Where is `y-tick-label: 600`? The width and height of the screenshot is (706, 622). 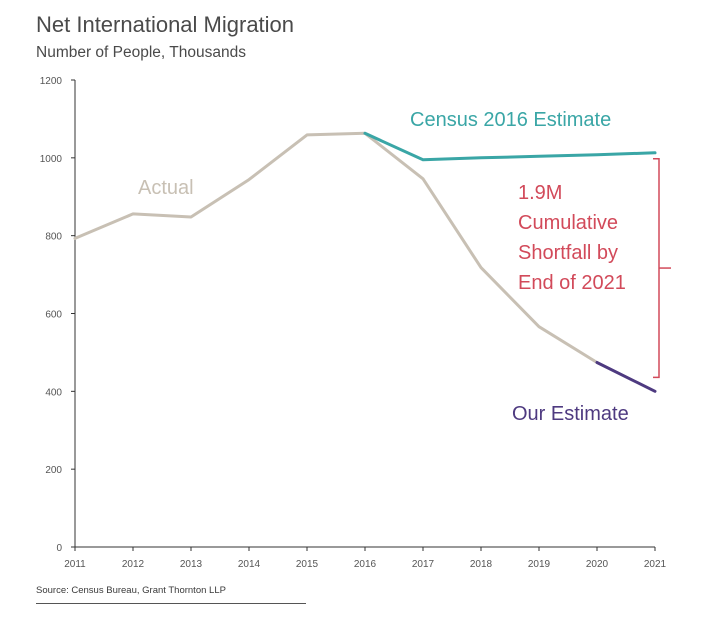
y-tick-label: 600 is located at coordinates (53, 315).